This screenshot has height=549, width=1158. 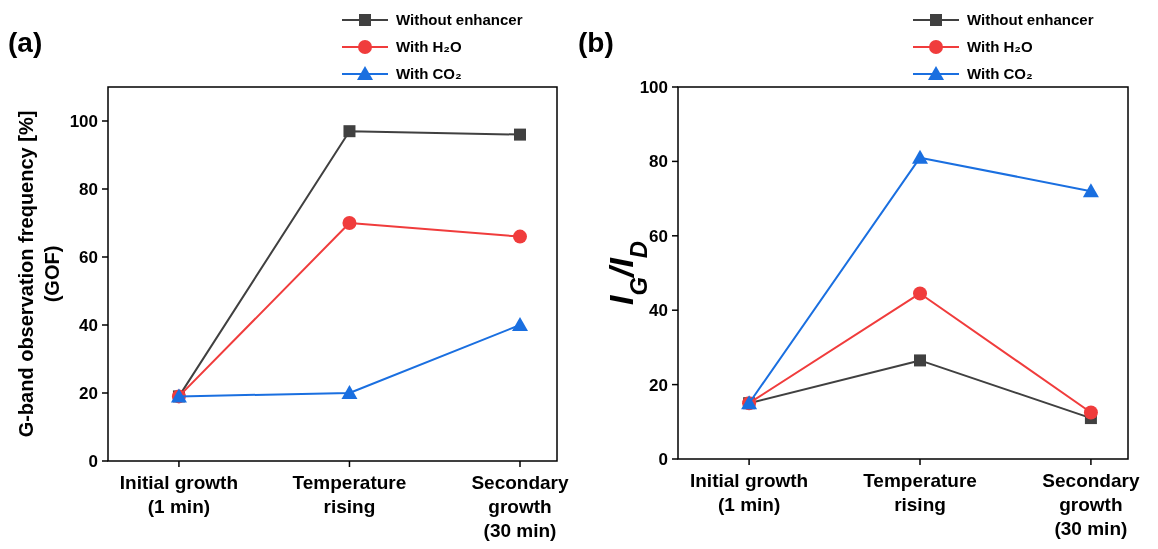 What do you see at coordinates (39, 274) in the screenshot?
I see `y-axis-title: G-band observation frequency [%] (GOF)` at bounding box center [39, 274].